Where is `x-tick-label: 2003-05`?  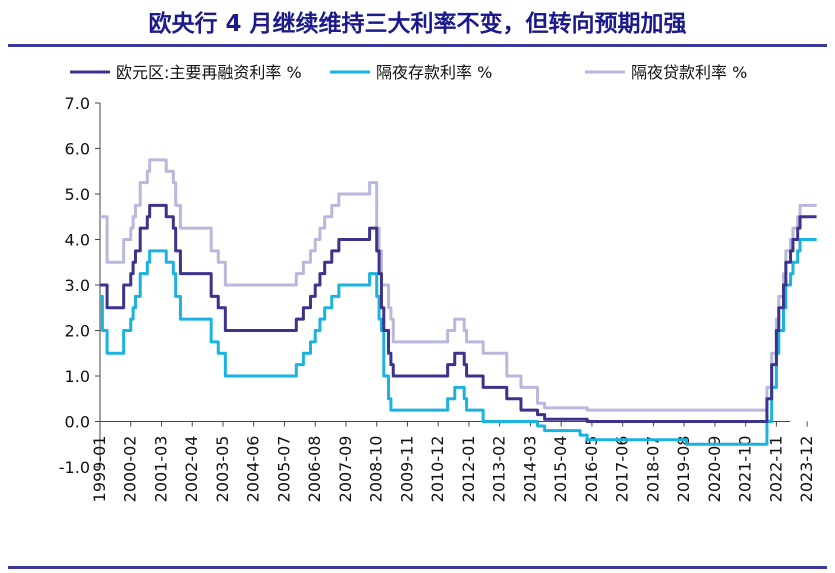
x-tick-label: 2003-05 is located at coordinates (222, 469).